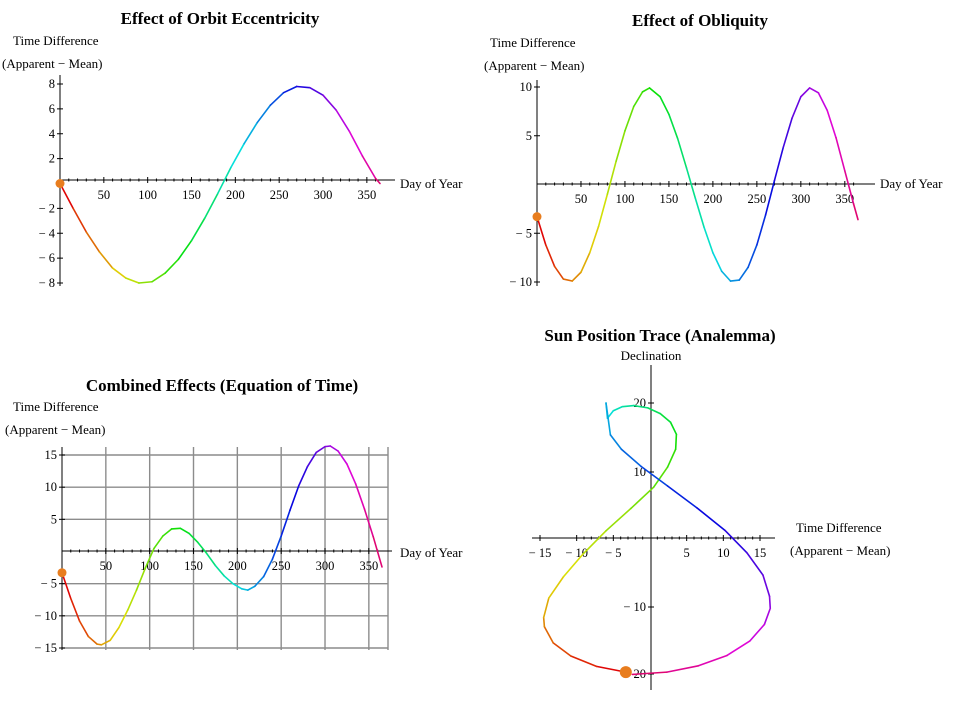 The image size is (960, 720). I want to click on start-point-marker, so click(537, 217).